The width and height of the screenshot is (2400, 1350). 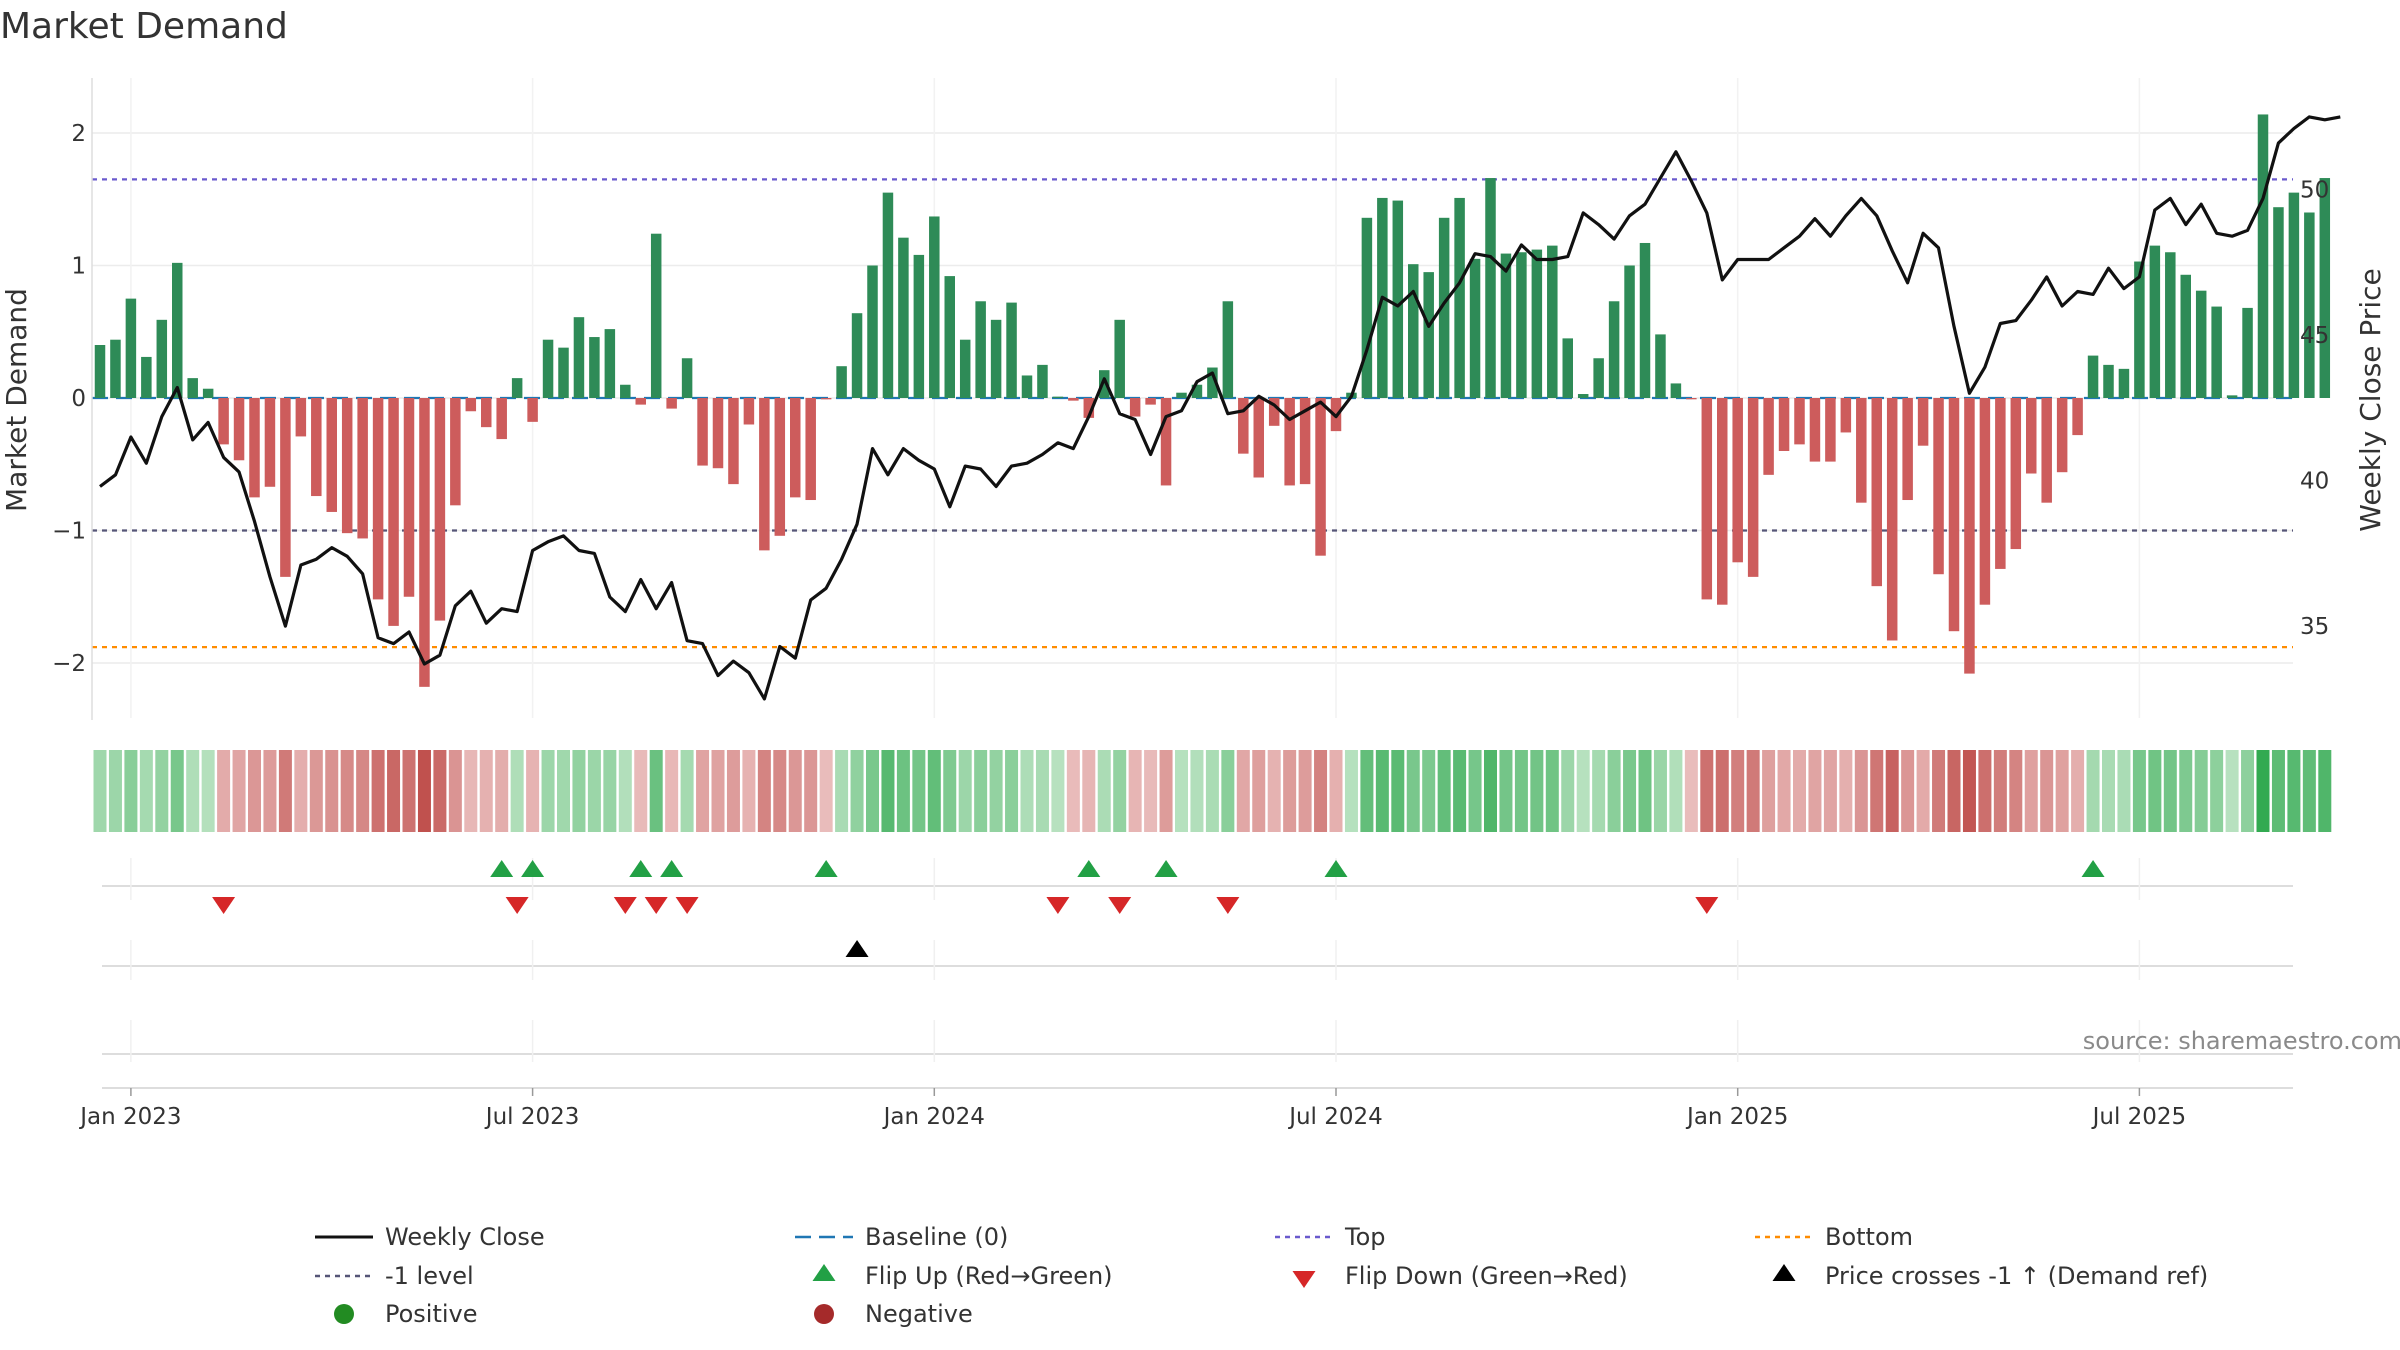 I want to click on legend-negative-label: Negative, so click(x=919, y=1314).